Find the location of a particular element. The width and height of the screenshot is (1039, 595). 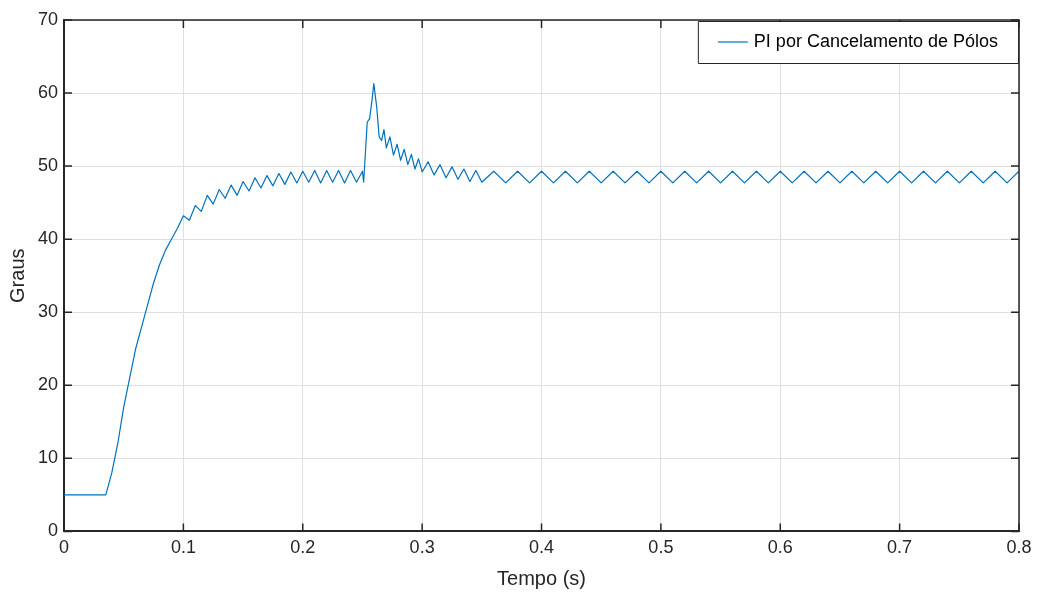

y-tick-label: 30 is located at coordinates (48, 311).